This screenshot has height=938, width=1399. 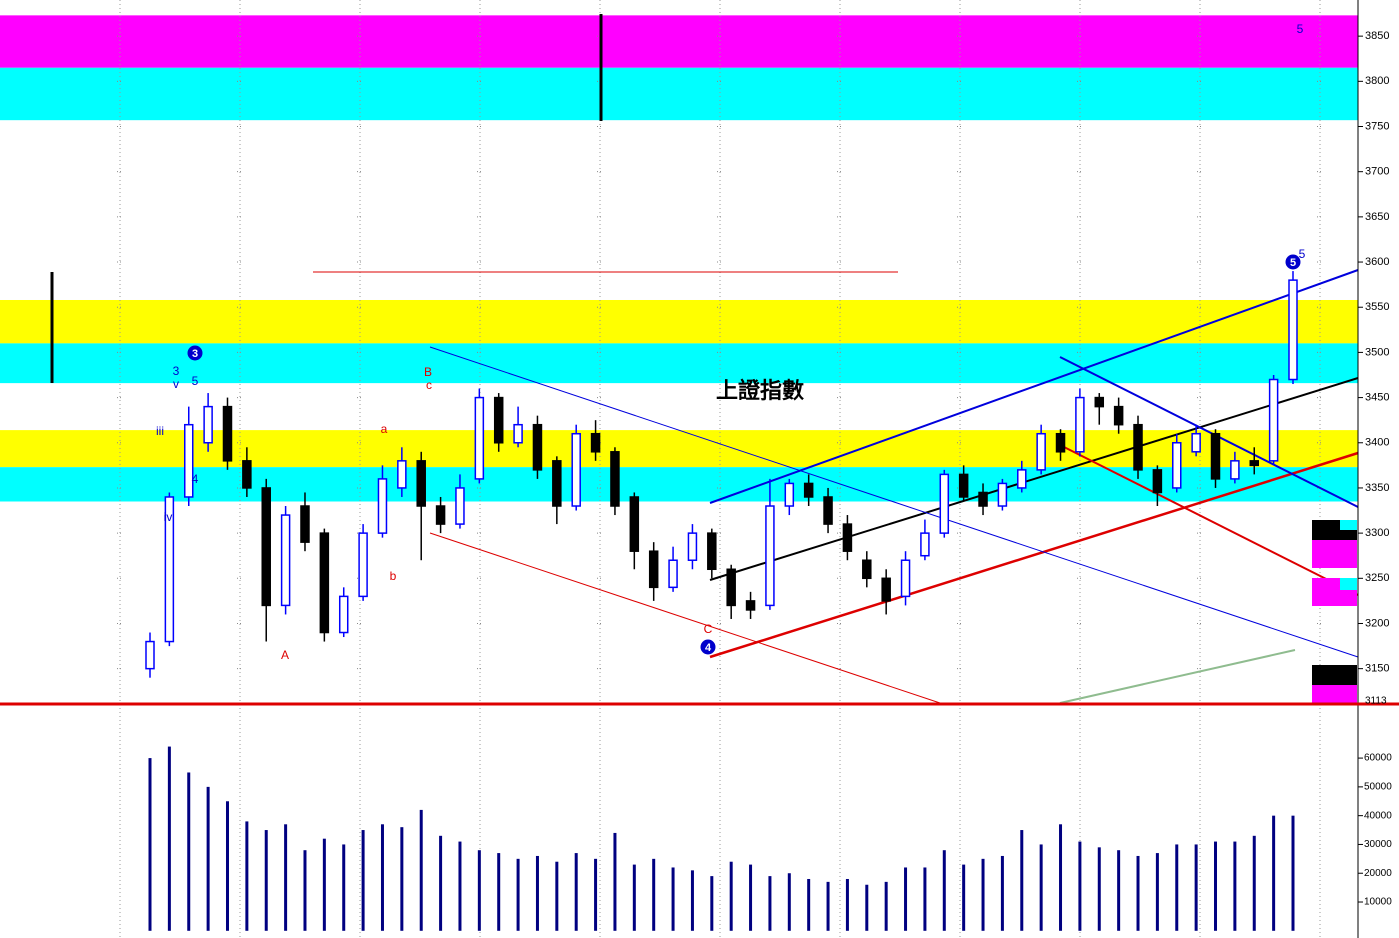 What do you see at coordinates (1377, 488) in the screenshot?
I see `y-tick-label: 3350` at bounding box center [1377, 488].